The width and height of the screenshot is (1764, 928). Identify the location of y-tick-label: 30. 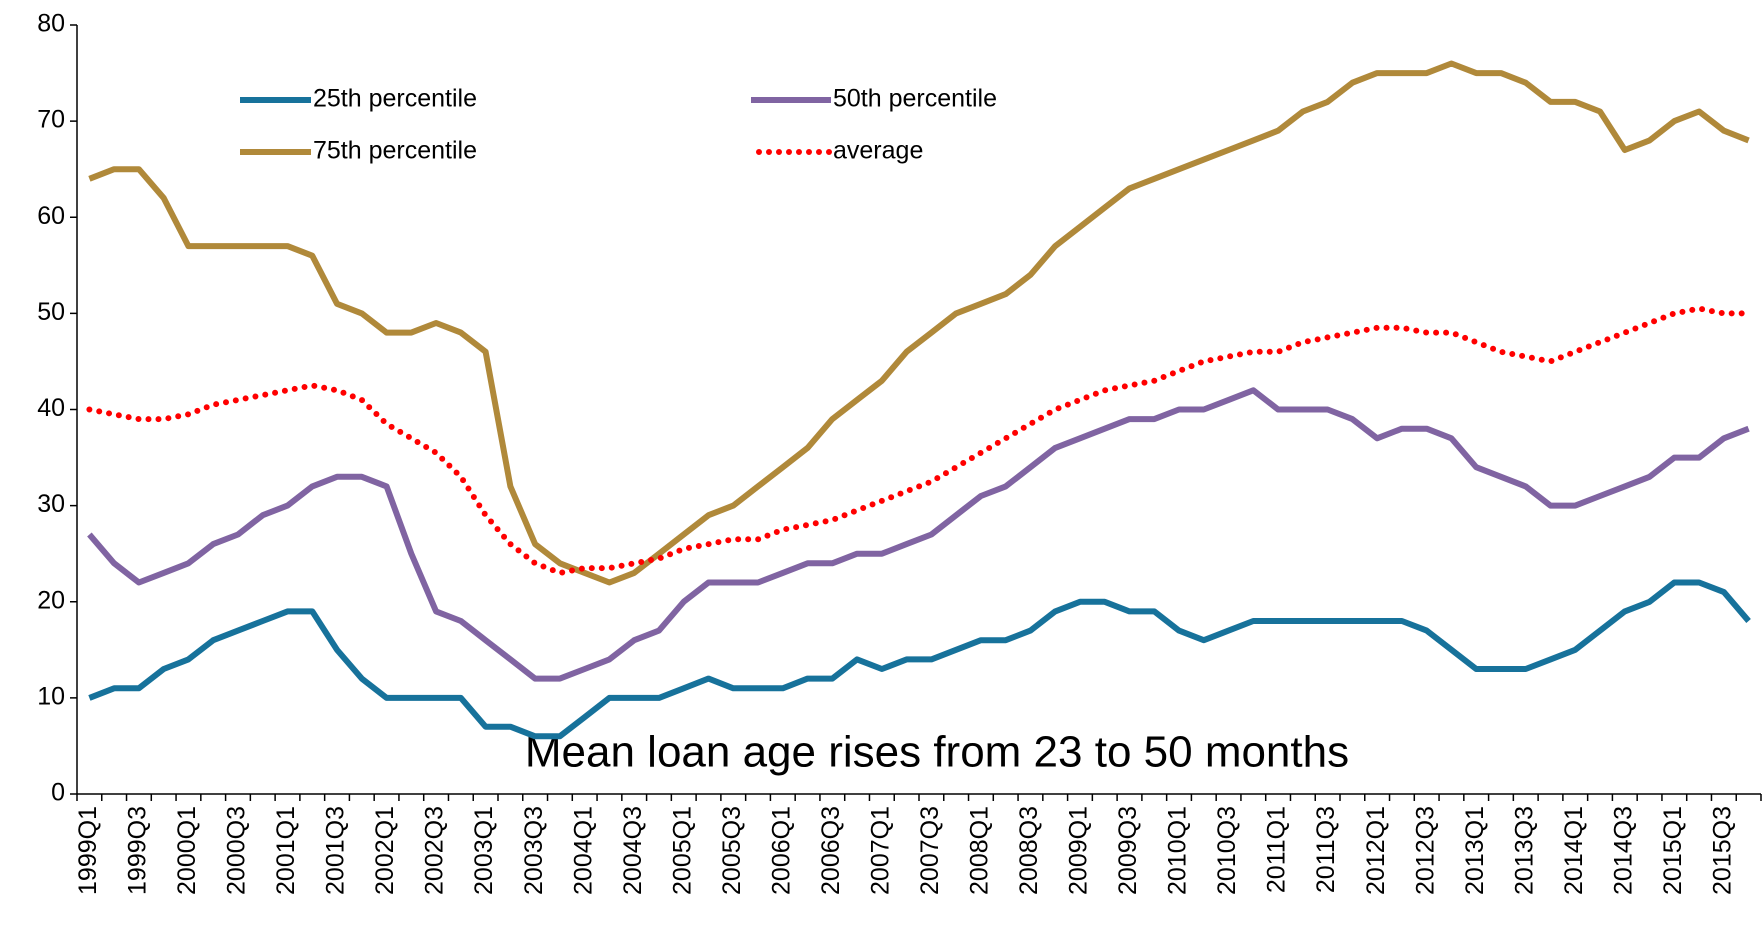
(51, 504).